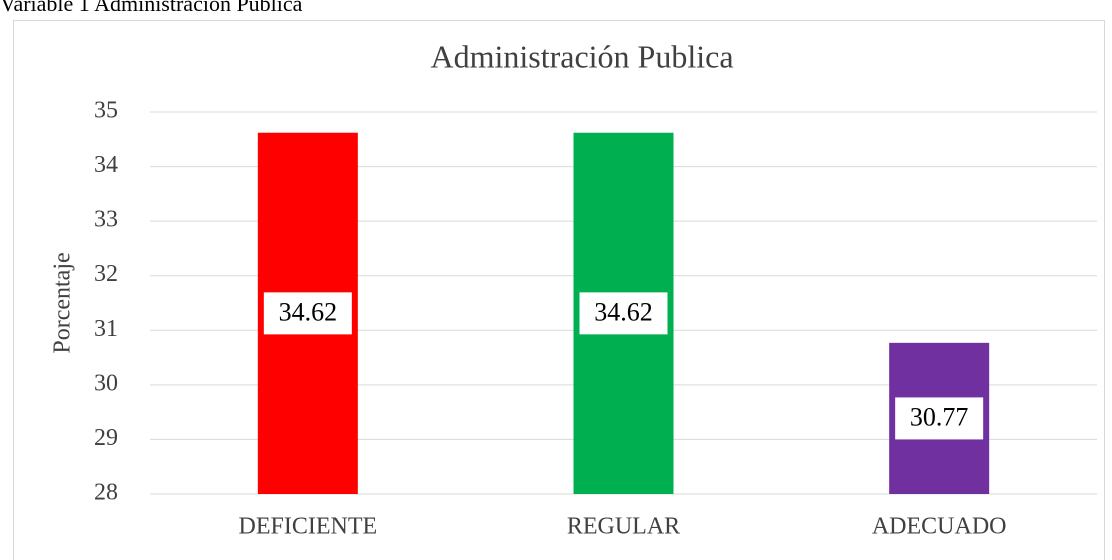 This screenshot has height=560, width=1112. What do you see at coordinates (106, 438) in the screenshot?
I see `y-tick-label: 29` at bounding box center [106, 438].